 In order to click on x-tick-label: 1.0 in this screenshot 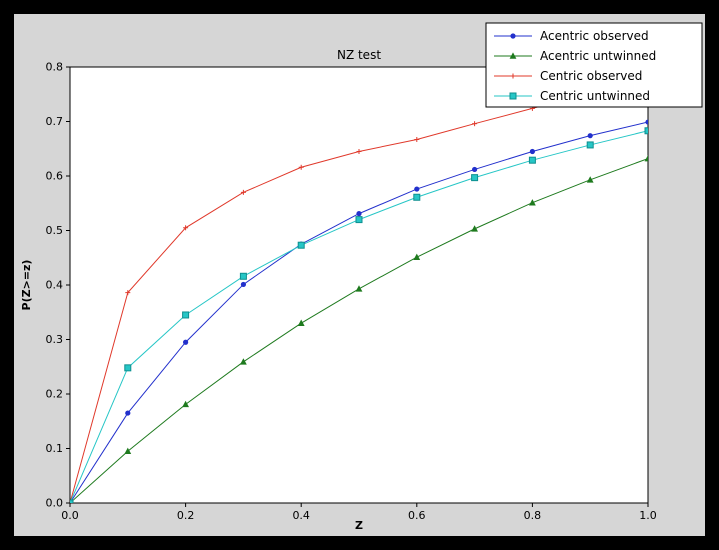, I will do `click(648, 515)`.